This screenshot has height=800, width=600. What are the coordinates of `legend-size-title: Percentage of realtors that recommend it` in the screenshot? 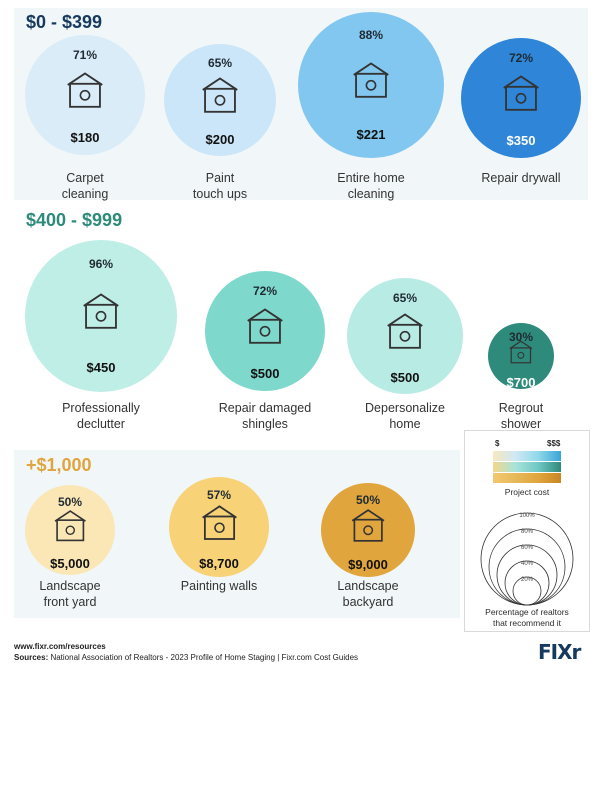 It's located at (527, 617).